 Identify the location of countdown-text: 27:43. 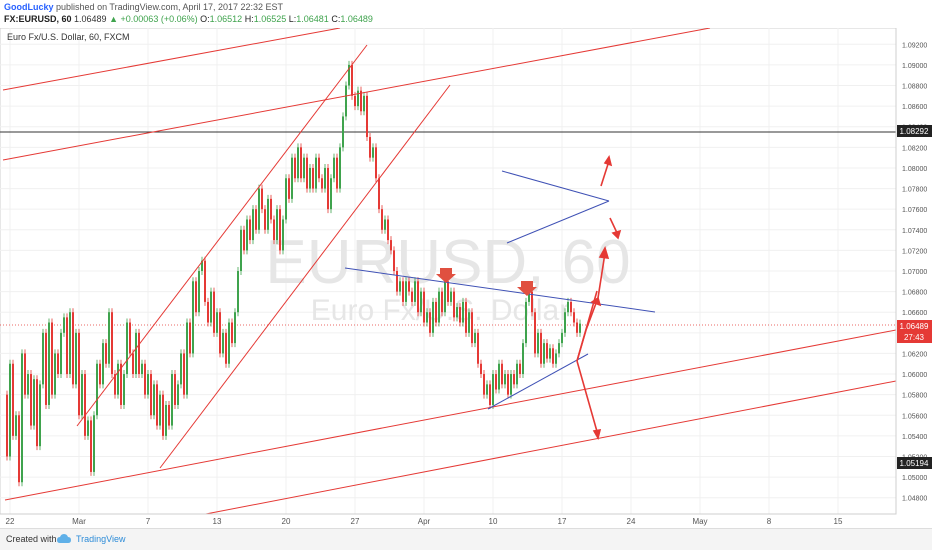
(914, 337).